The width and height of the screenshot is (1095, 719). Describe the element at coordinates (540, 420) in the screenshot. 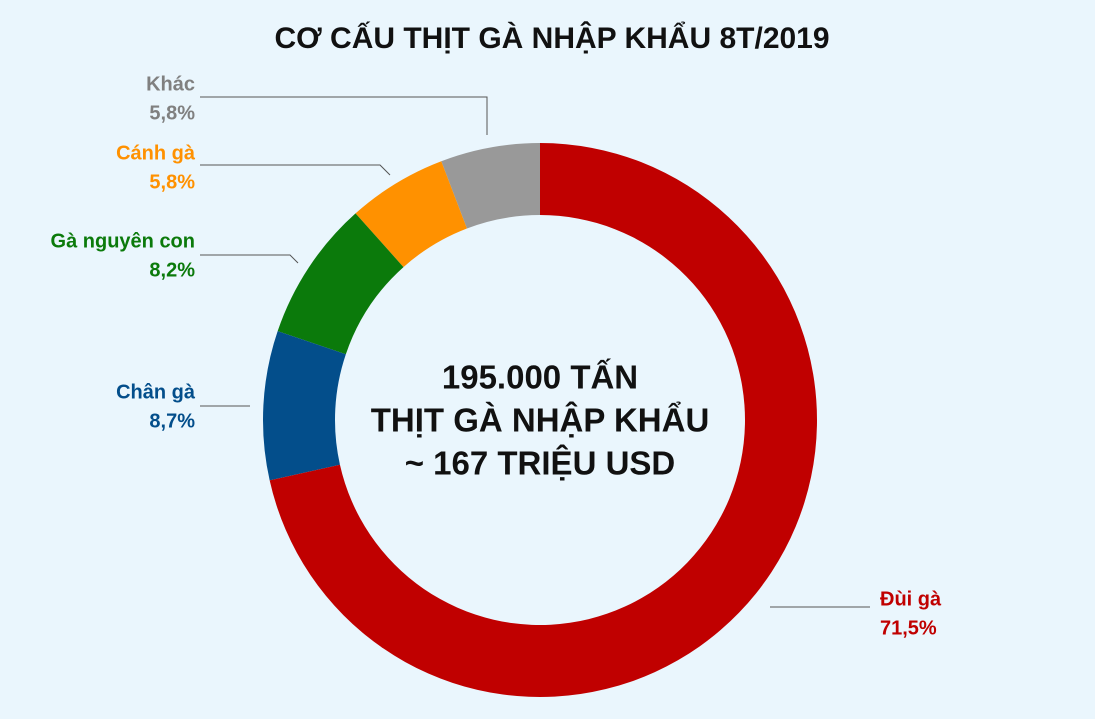

I see `center-text: THỊT GÀ NHẬP KHẨU` at that location.